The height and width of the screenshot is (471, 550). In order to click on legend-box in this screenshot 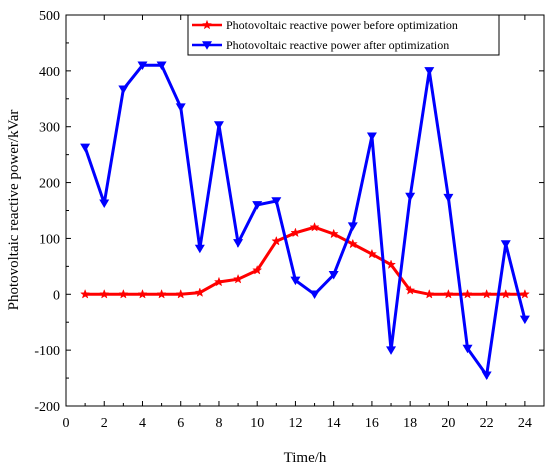, I will do `click(343, 35)`.